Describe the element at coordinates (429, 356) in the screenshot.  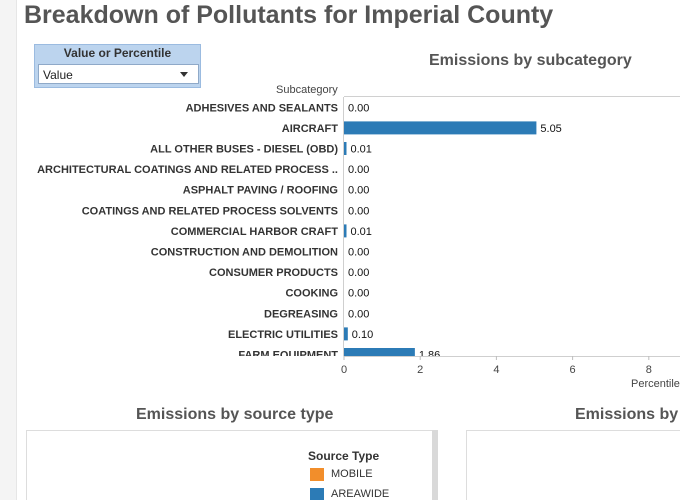
I see `data-label: 1.86` at that location.